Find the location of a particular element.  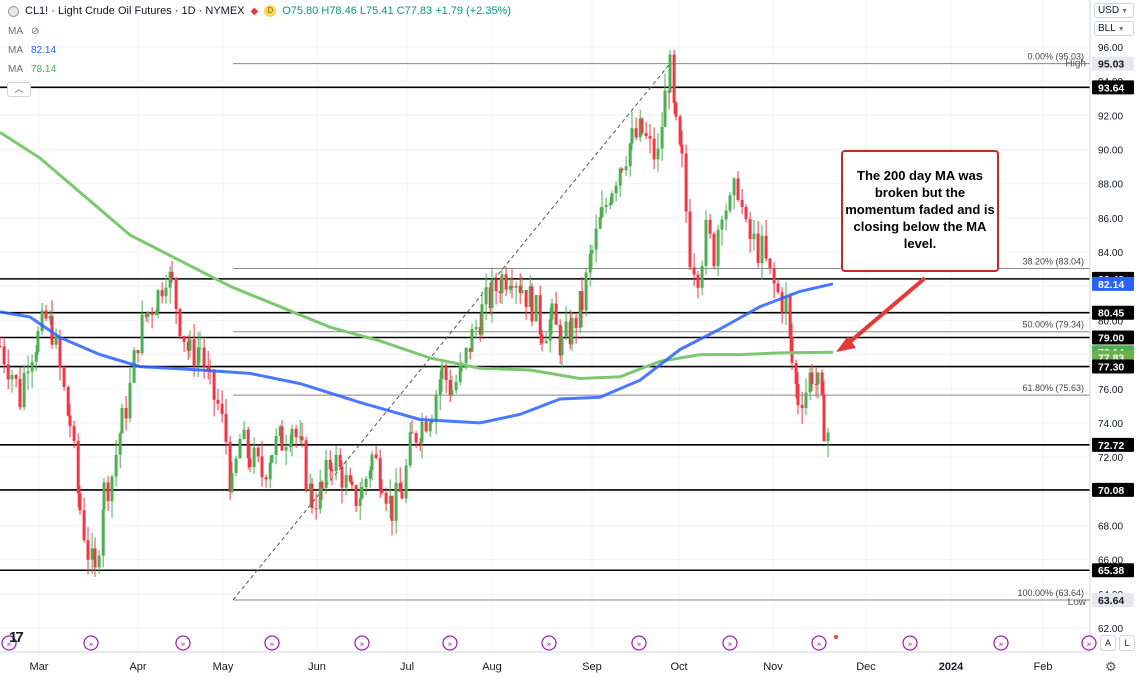

price-tick-label: 74.00 is located at coordinates (1110, 424).